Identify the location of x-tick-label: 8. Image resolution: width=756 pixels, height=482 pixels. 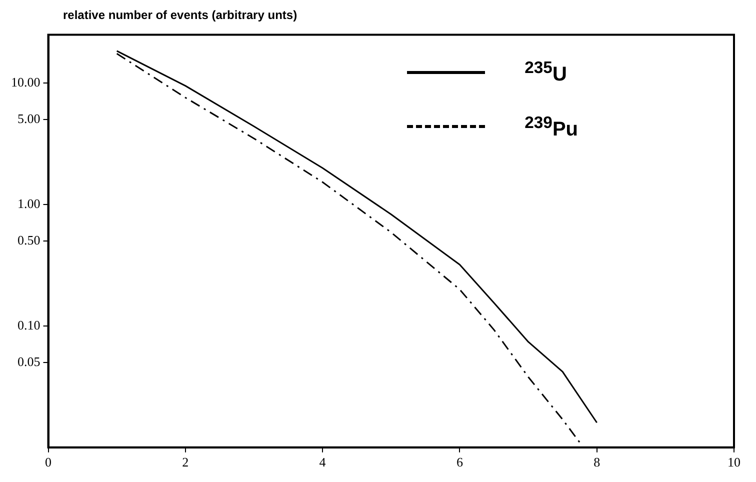
(597, 462).